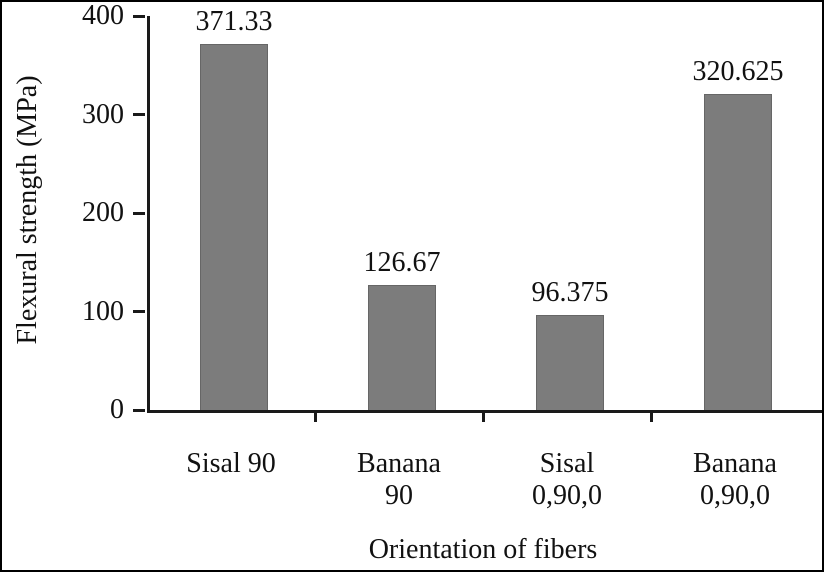 The image size is (824, 572). I want to click on bar-value-label: 96.375, so click(570, 293).